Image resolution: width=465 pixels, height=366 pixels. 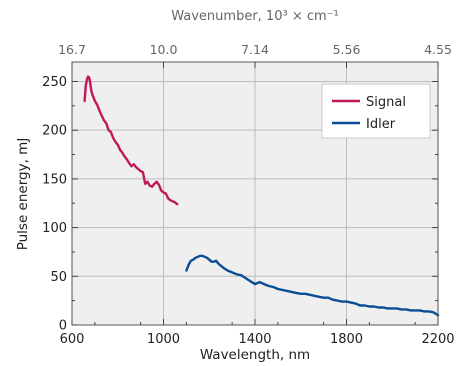 I want to click on x-axis-title: Wavelength, nm, so click(x=255, y=355).